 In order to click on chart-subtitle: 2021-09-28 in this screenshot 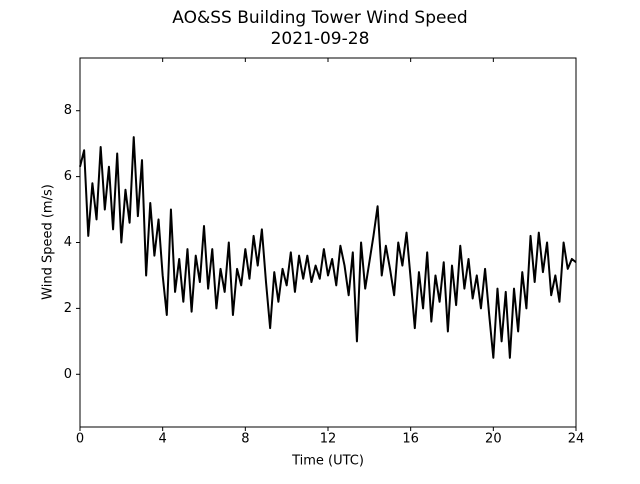, I will do `click(320, 39)`.